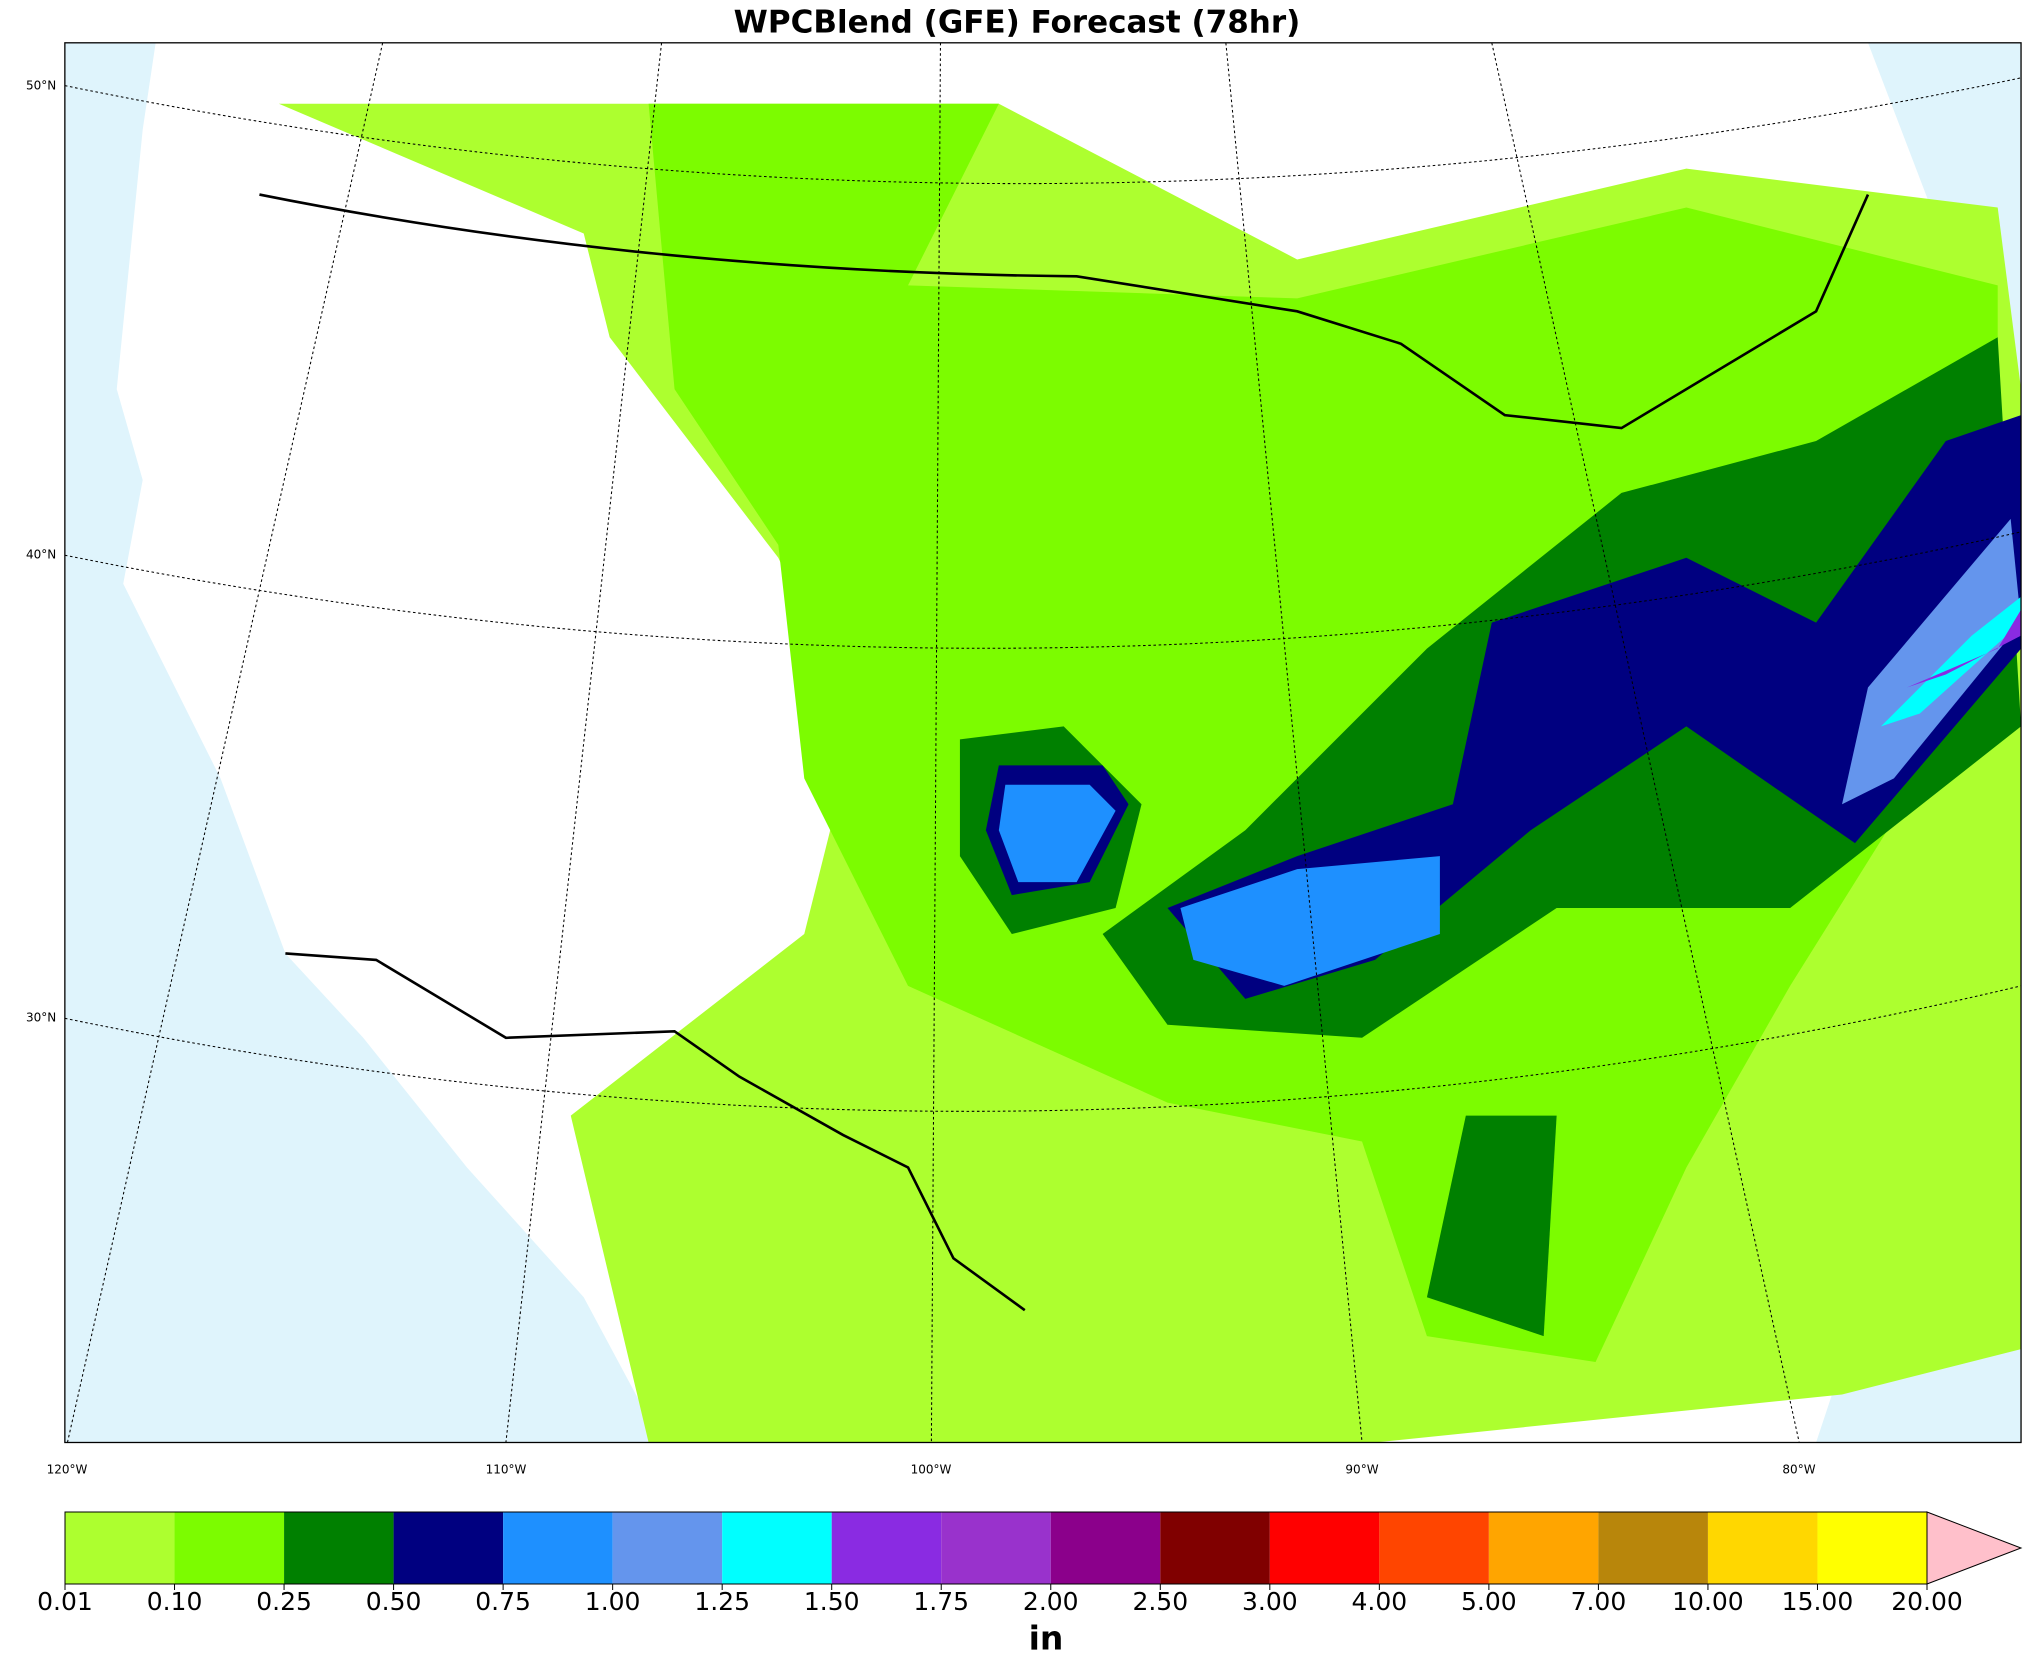 Image resolution: width=2034 pixels, height=1666 pixels. Describe the element at coordinates (1051, 1601) in the screenshot. I see `colorbar-tick-label: 2.00` at that location.